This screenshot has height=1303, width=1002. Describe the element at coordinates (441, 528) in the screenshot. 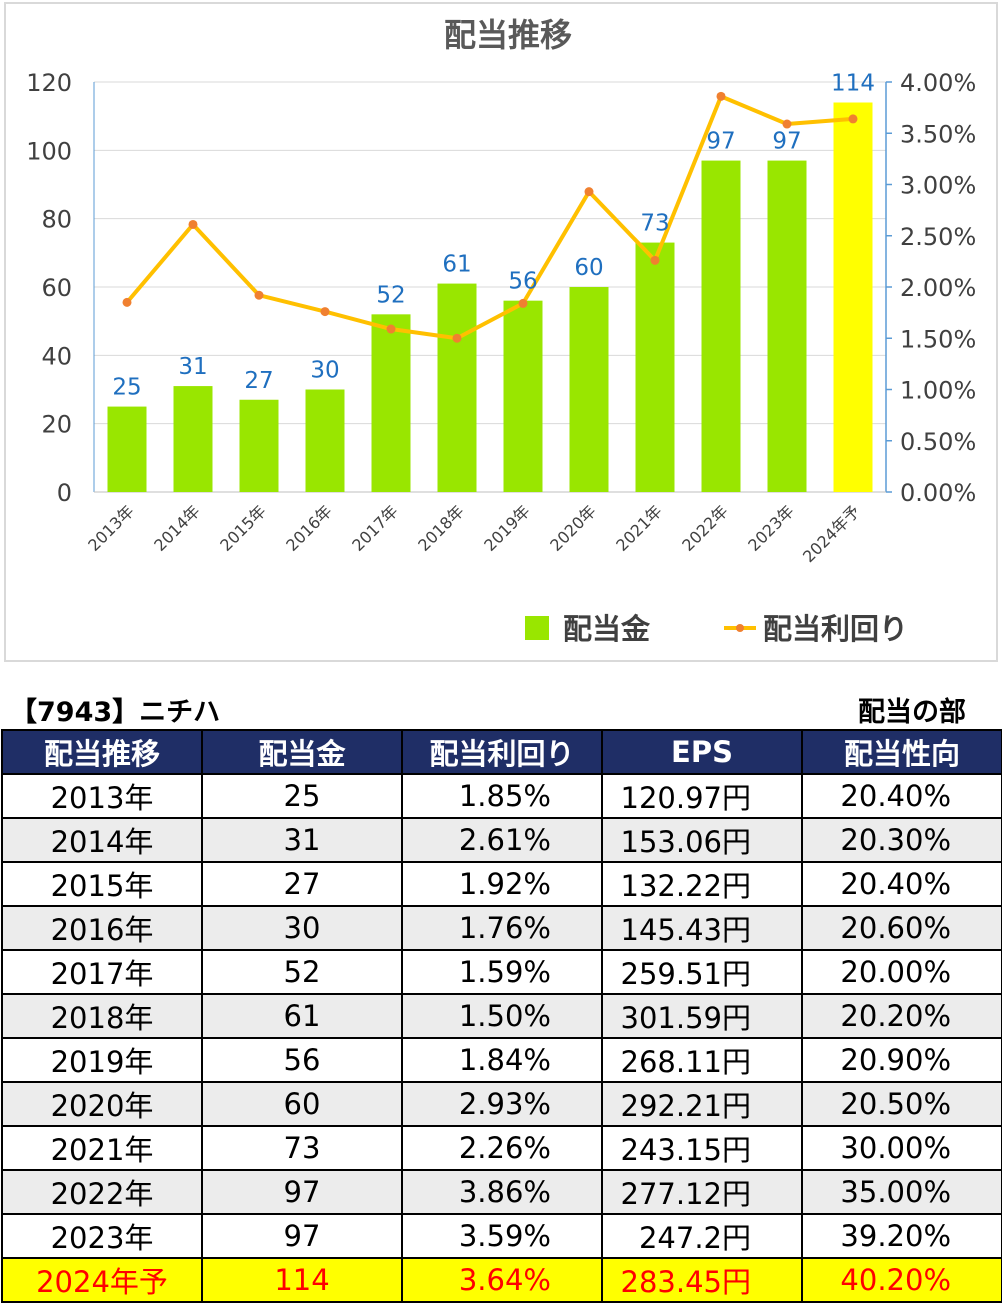

I see `x-tick-label: 2018年` at that location.